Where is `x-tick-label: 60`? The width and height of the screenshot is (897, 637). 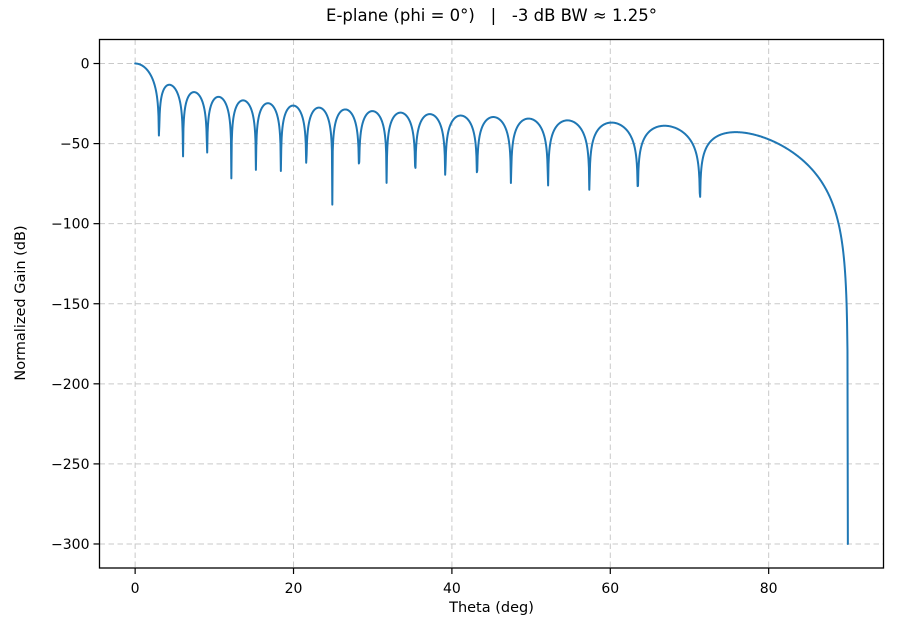 x-tick-label: 60 is located at coordinates (610, 589).